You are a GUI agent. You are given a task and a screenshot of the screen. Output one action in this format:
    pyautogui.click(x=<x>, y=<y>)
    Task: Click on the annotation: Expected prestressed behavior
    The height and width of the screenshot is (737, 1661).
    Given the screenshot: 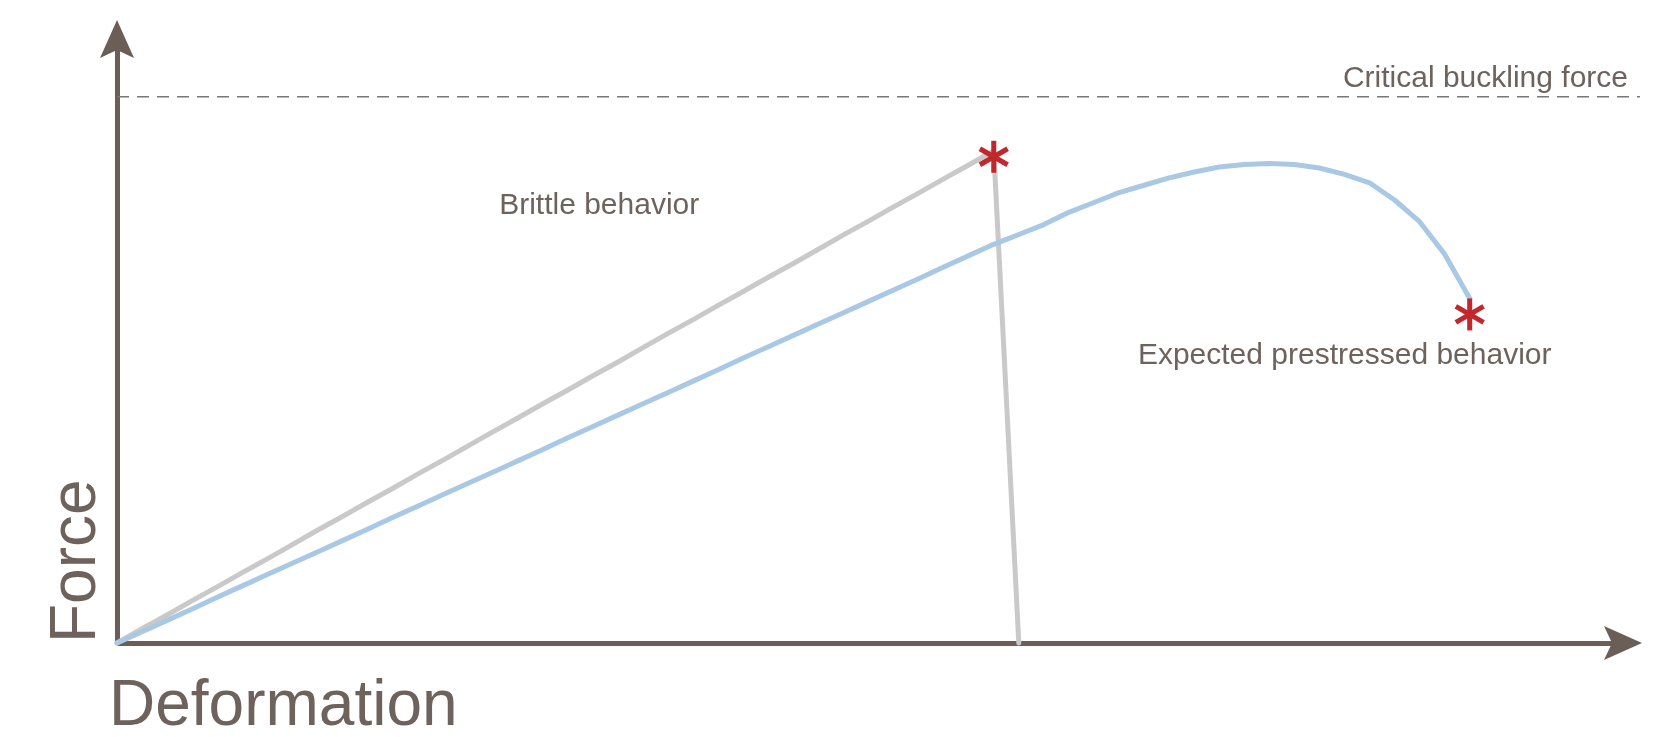 What is the action you would take?
    pyautogui.click(x=1344, y=354)
    